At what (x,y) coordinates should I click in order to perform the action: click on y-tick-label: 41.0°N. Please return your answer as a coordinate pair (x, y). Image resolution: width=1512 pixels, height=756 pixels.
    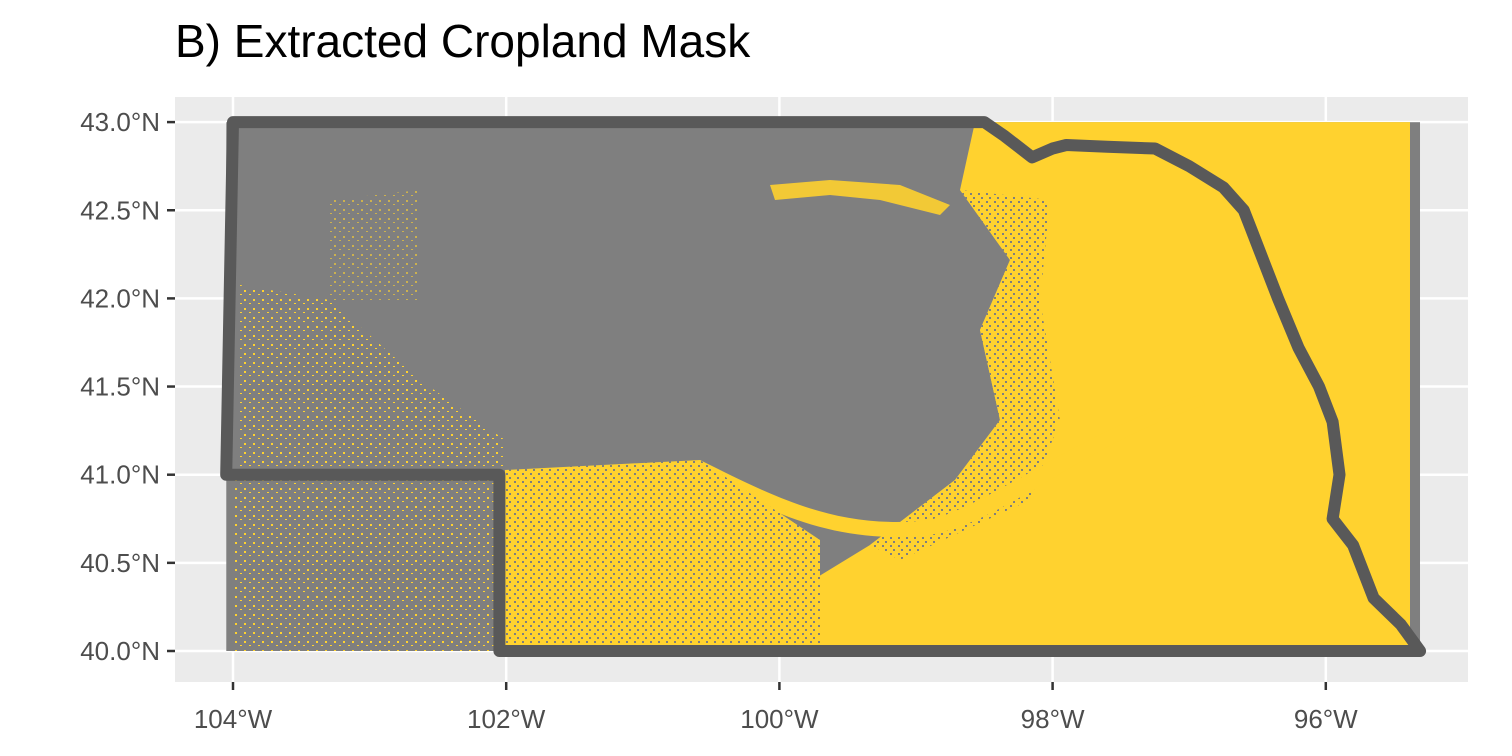
    Looking at the image, I should click on (120, 475).